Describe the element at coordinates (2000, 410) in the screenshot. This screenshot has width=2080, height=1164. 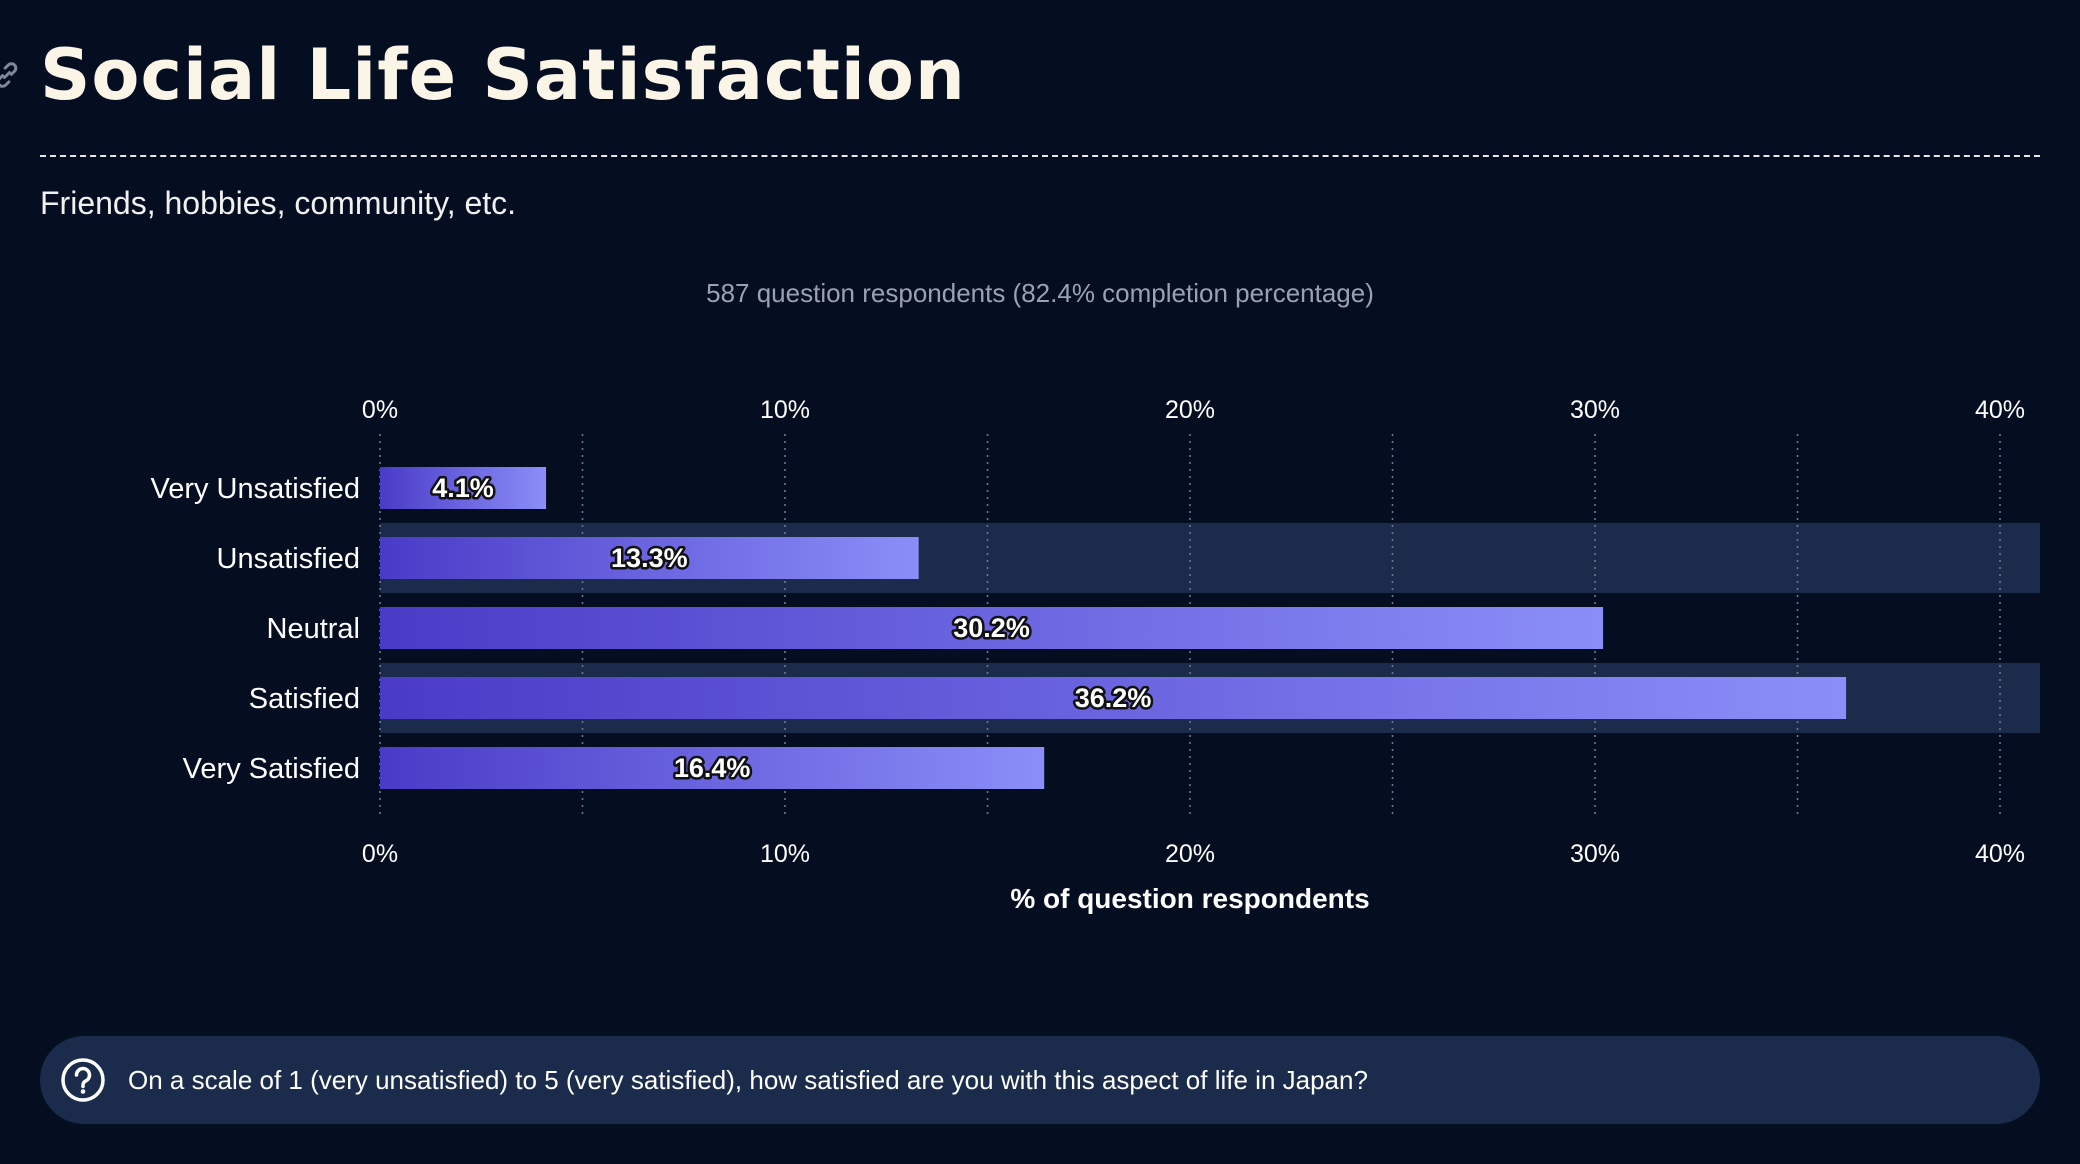
I see `x-tick-label-top: 40%` at that location.